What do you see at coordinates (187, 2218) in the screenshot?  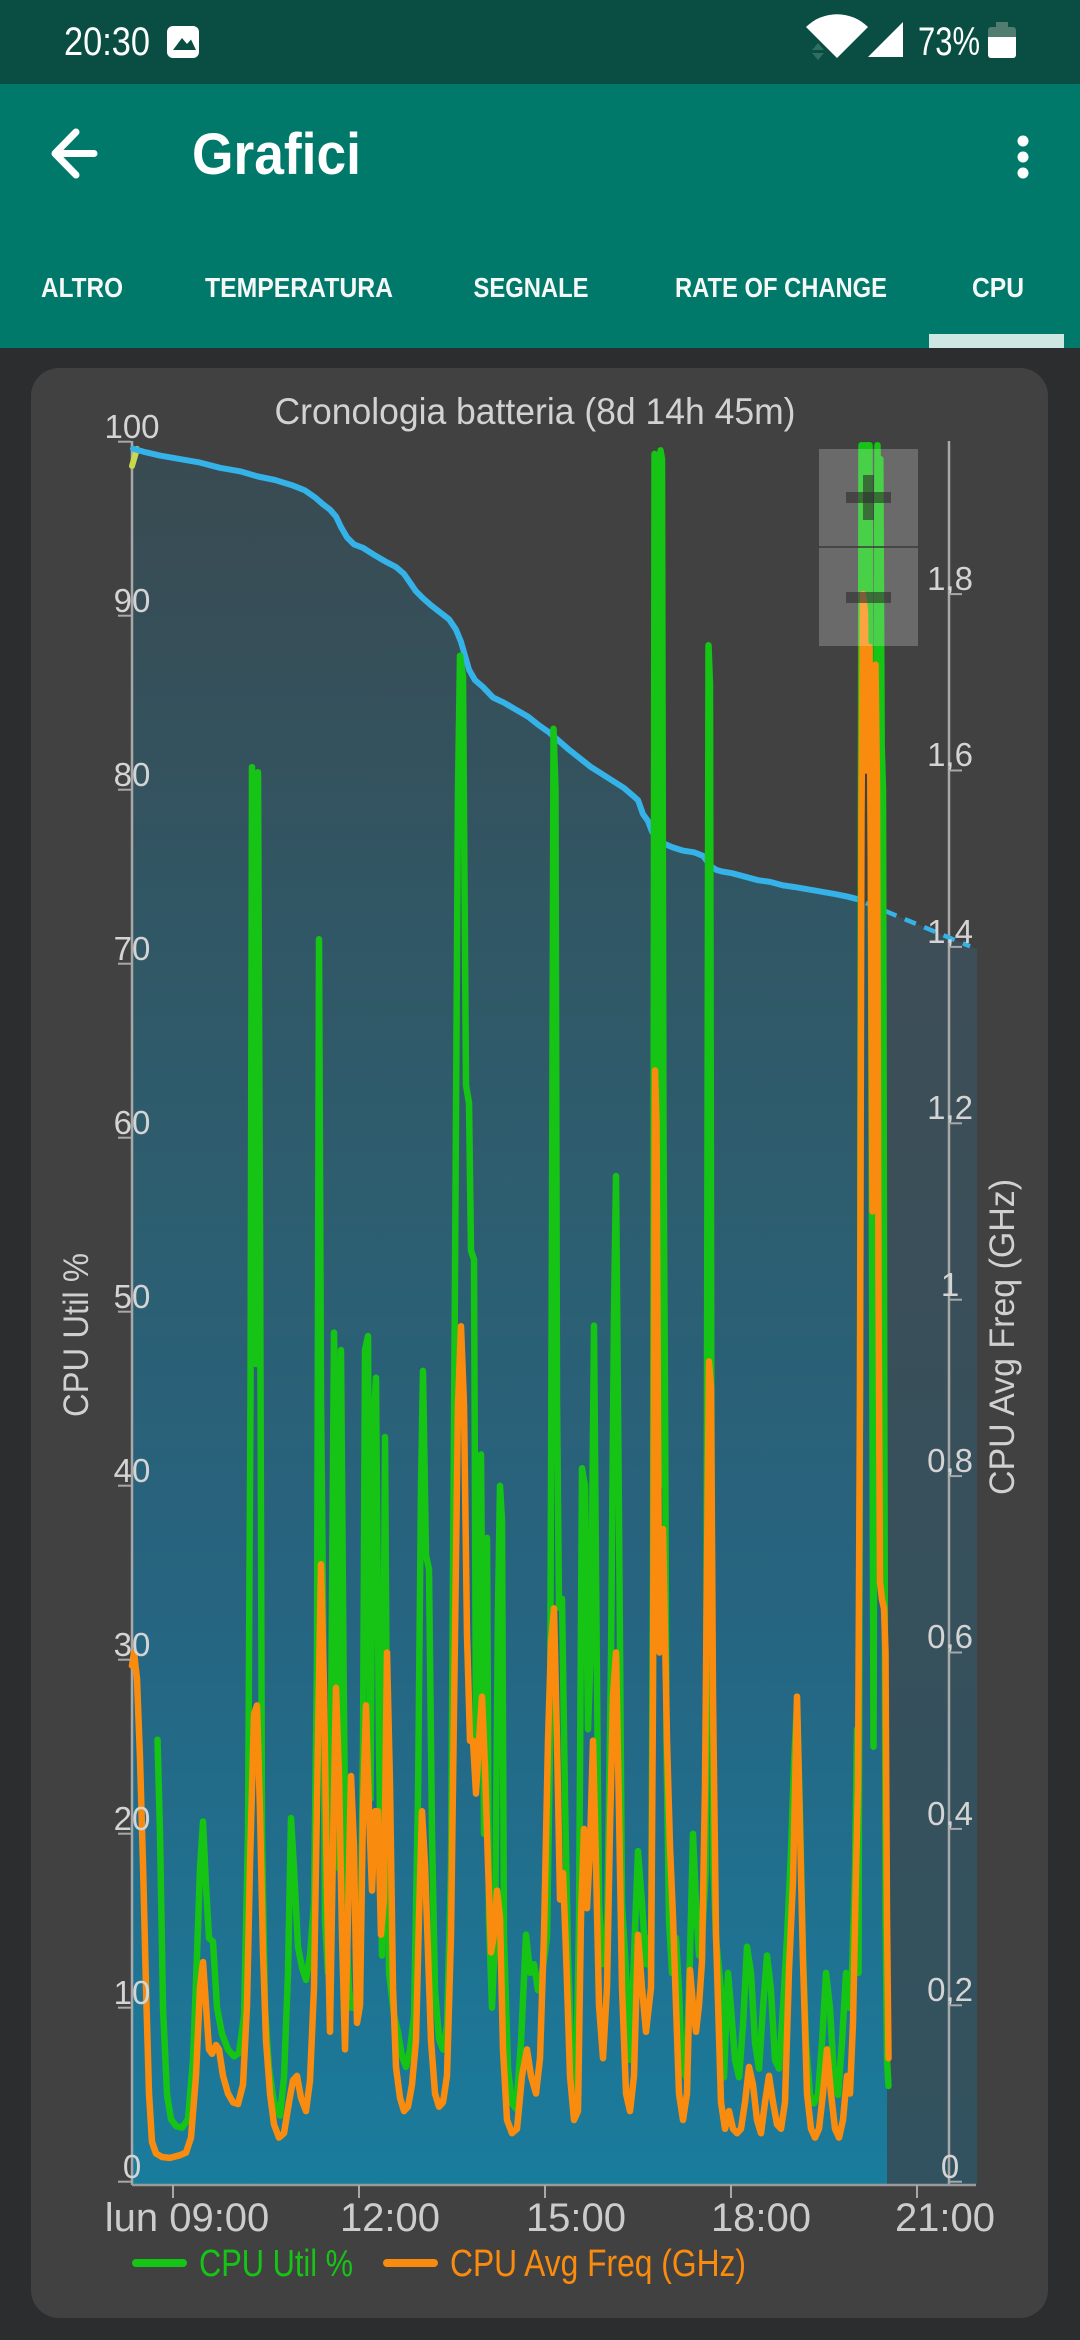 I see `svg-text: lun 09:00` at bounding box center [187, 2218].